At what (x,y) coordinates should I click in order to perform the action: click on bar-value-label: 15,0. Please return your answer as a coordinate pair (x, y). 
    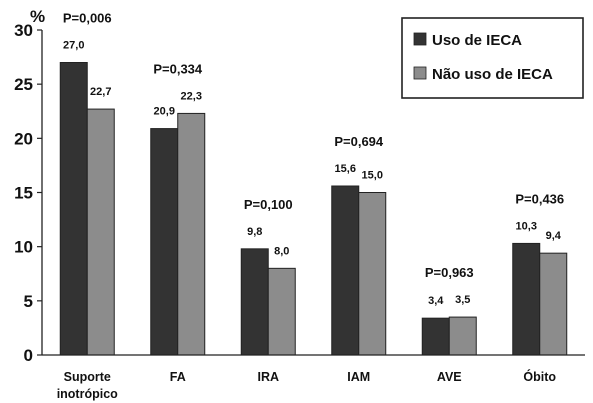
    Looking at the image, I should click on (372, 176).